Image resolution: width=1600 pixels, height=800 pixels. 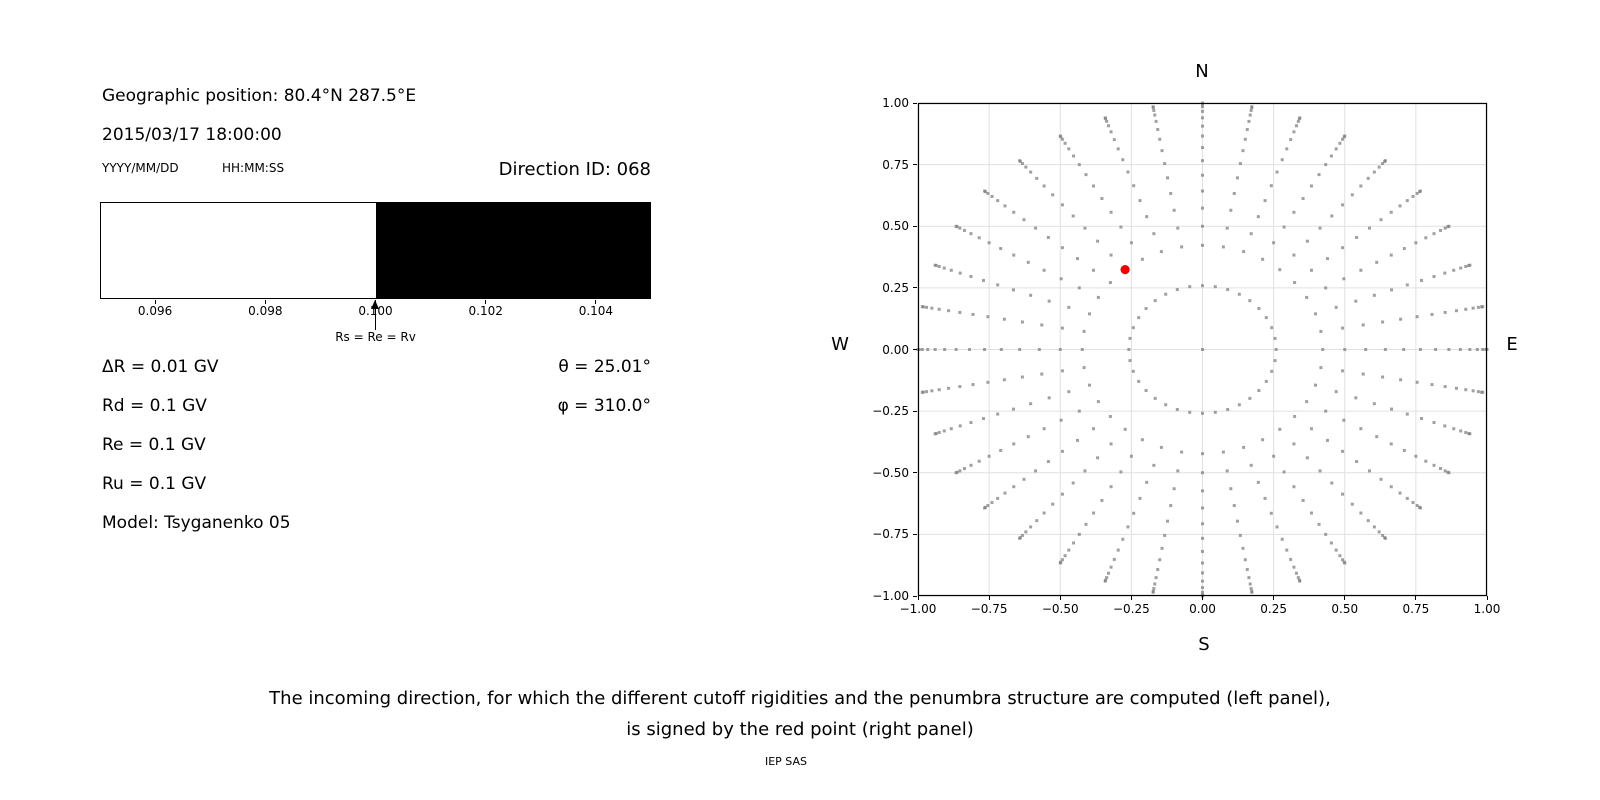 I want to click on date-format-label: YYYY/MM/DD, so click(x=140, y=168).